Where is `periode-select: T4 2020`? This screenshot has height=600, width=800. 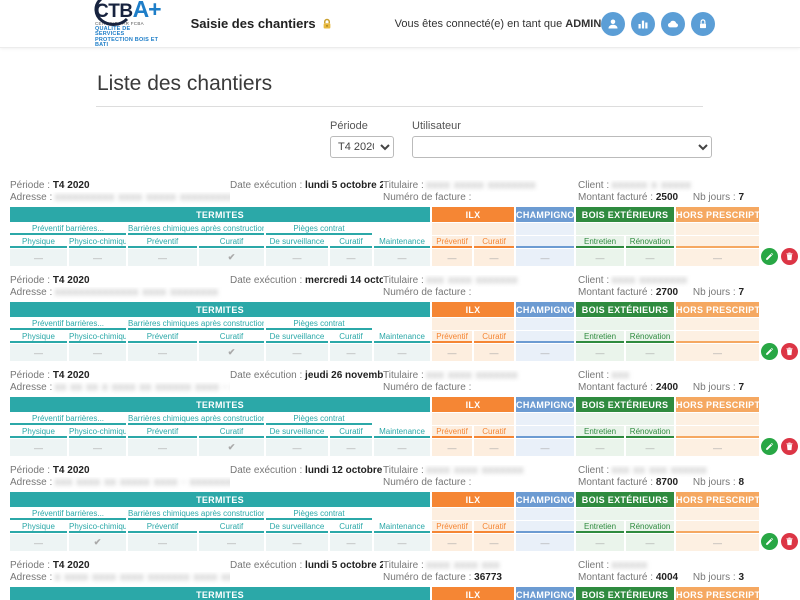
periode-select: T4 2020 is located at coordinates (362, 147).